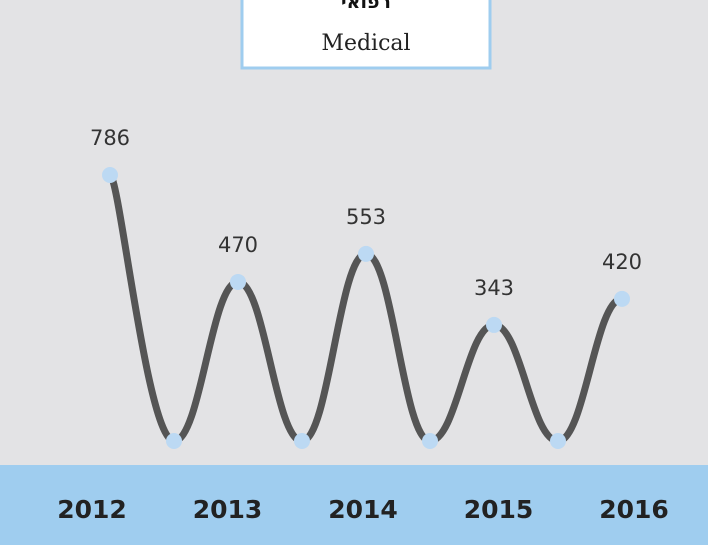  What do you see at coordinates (92, 509) in the screenshot?
I see `x-tick-label: 2012` at bounding box center [92, 509].